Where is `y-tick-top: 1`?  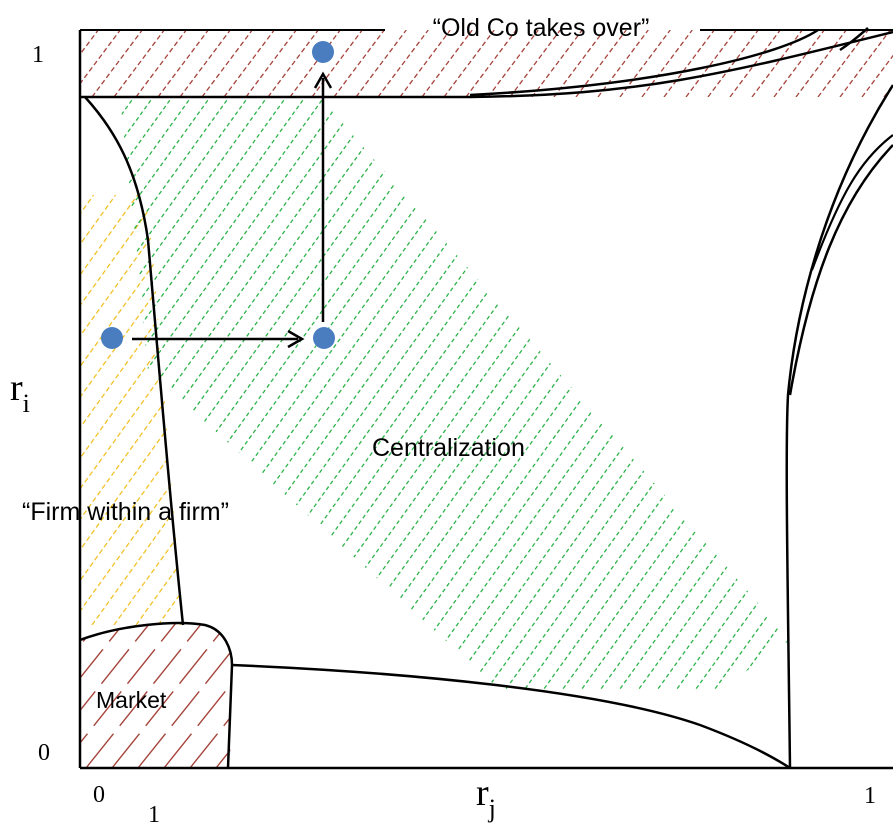 y-tick-top: 1 is located at coordinates (38, 55).